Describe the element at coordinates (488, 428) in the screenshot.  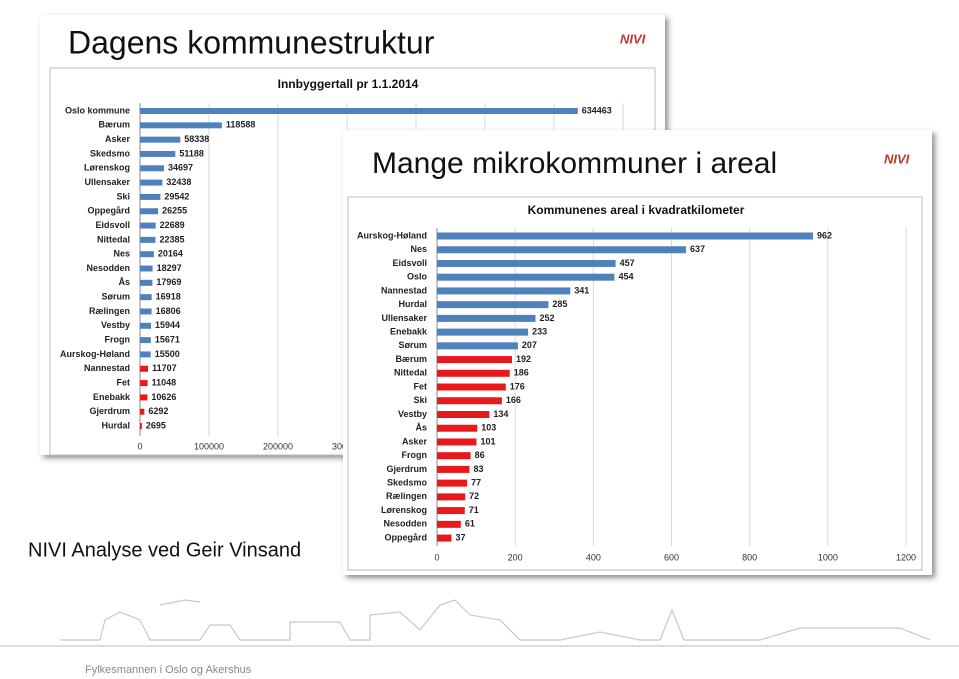
I see `data-label: 103` at that location.